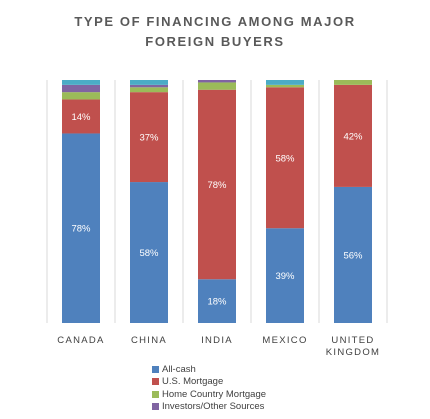  What do you see at coordinates (285, 82) in the screenshot?
I see `bar-segment-unlabeled-series-mexico` at bounding box center [285, 82].